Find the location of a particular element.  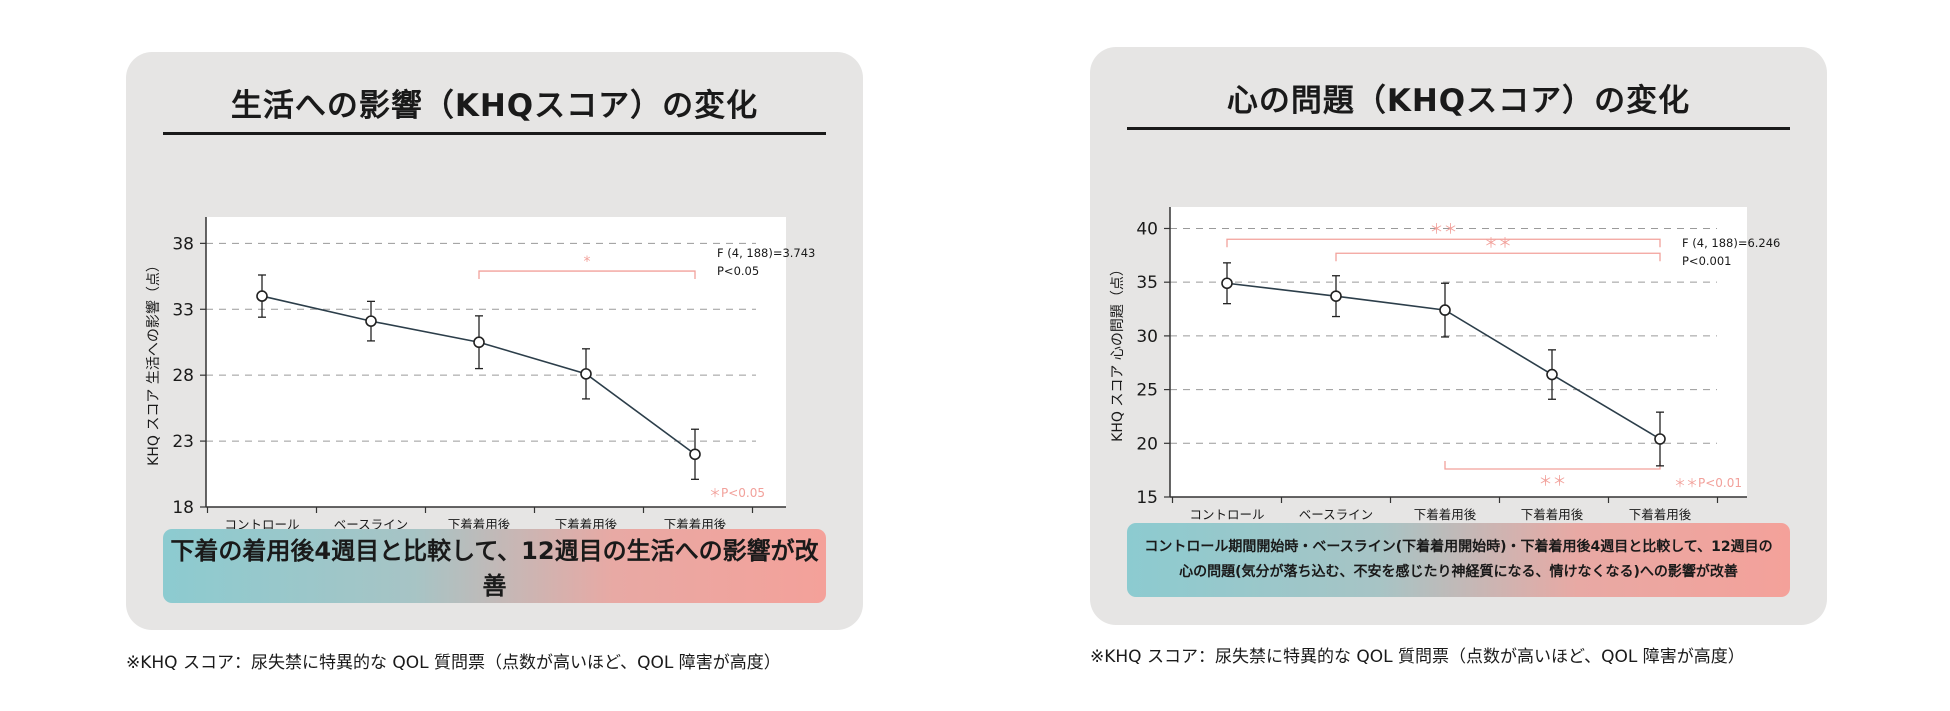

left-panel-title: 生活への影響（KHQスコア）の変化 is located at coordinates (494, 106).